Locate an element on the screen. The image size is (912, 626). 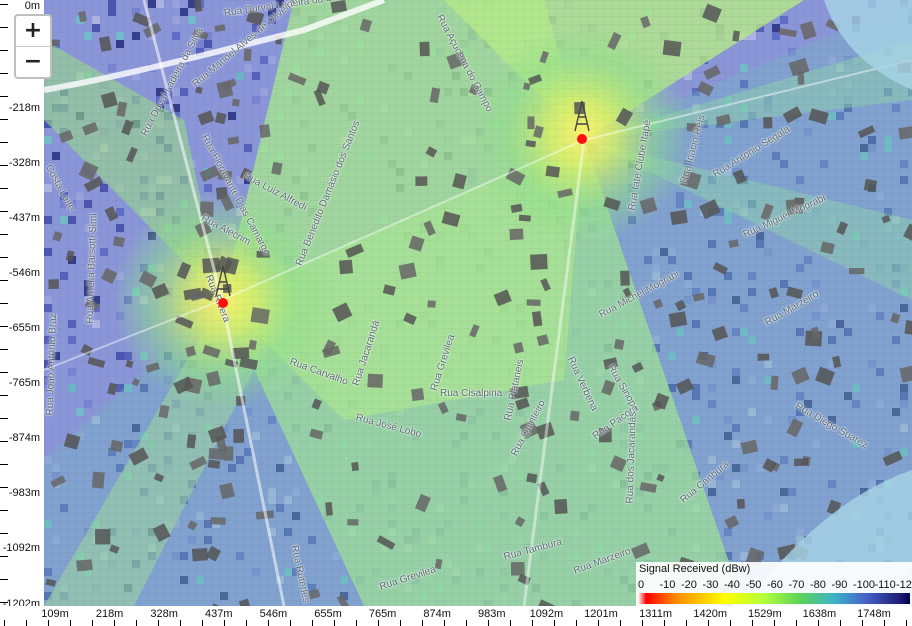
antenna-icon is located at coordinates (223, 286).